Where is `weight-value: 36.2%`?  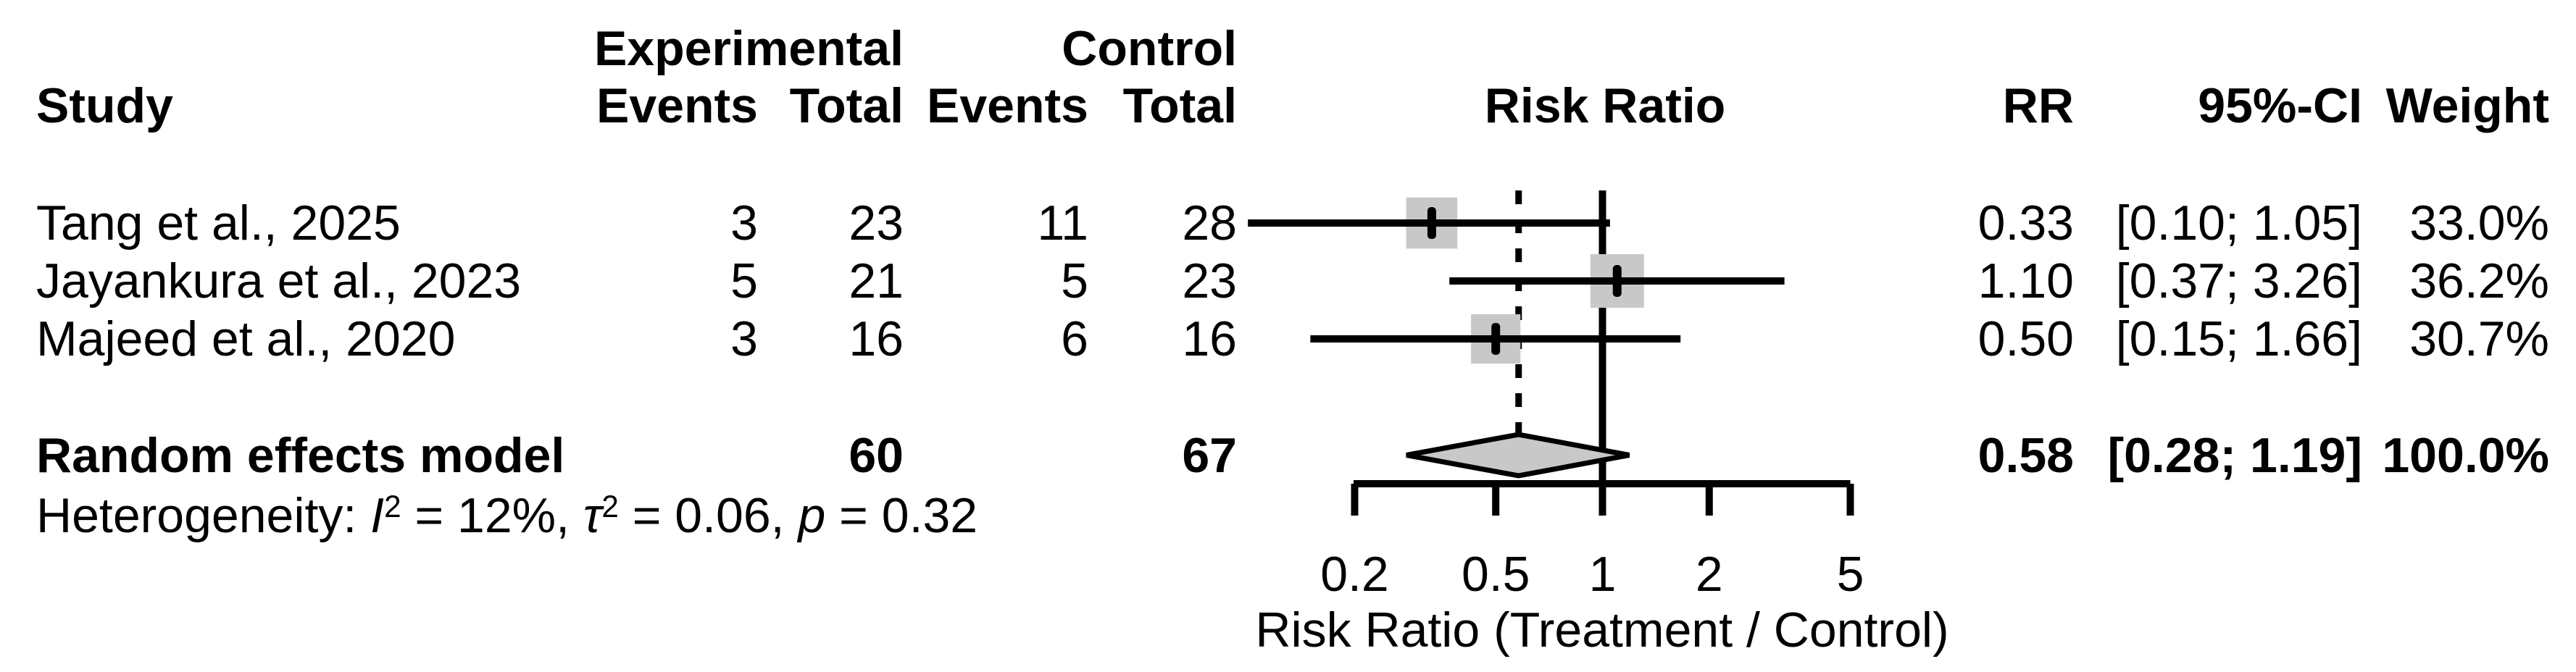
weight-value: 36.2% is located at coordinates (2479, 280).